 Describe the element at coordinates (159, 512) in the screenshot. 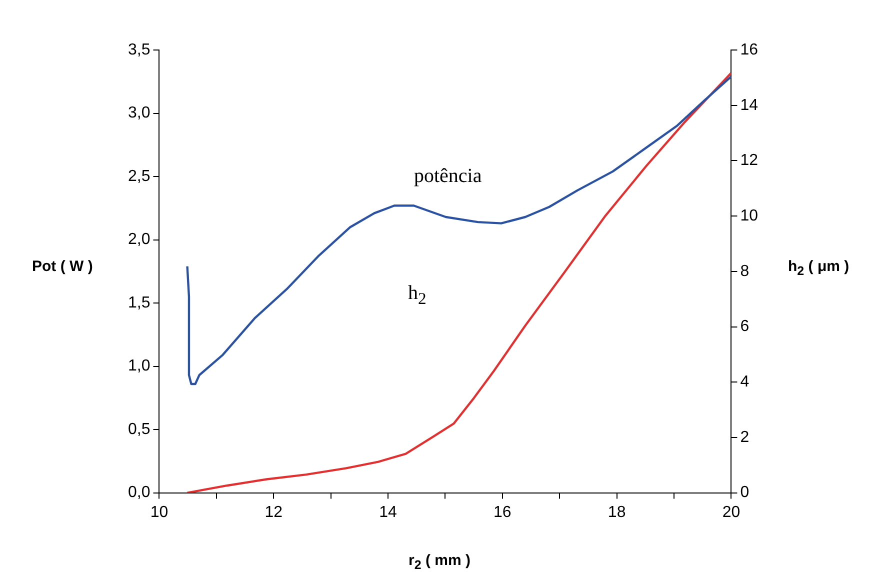

I see `x-tick-label: 10` at that location.